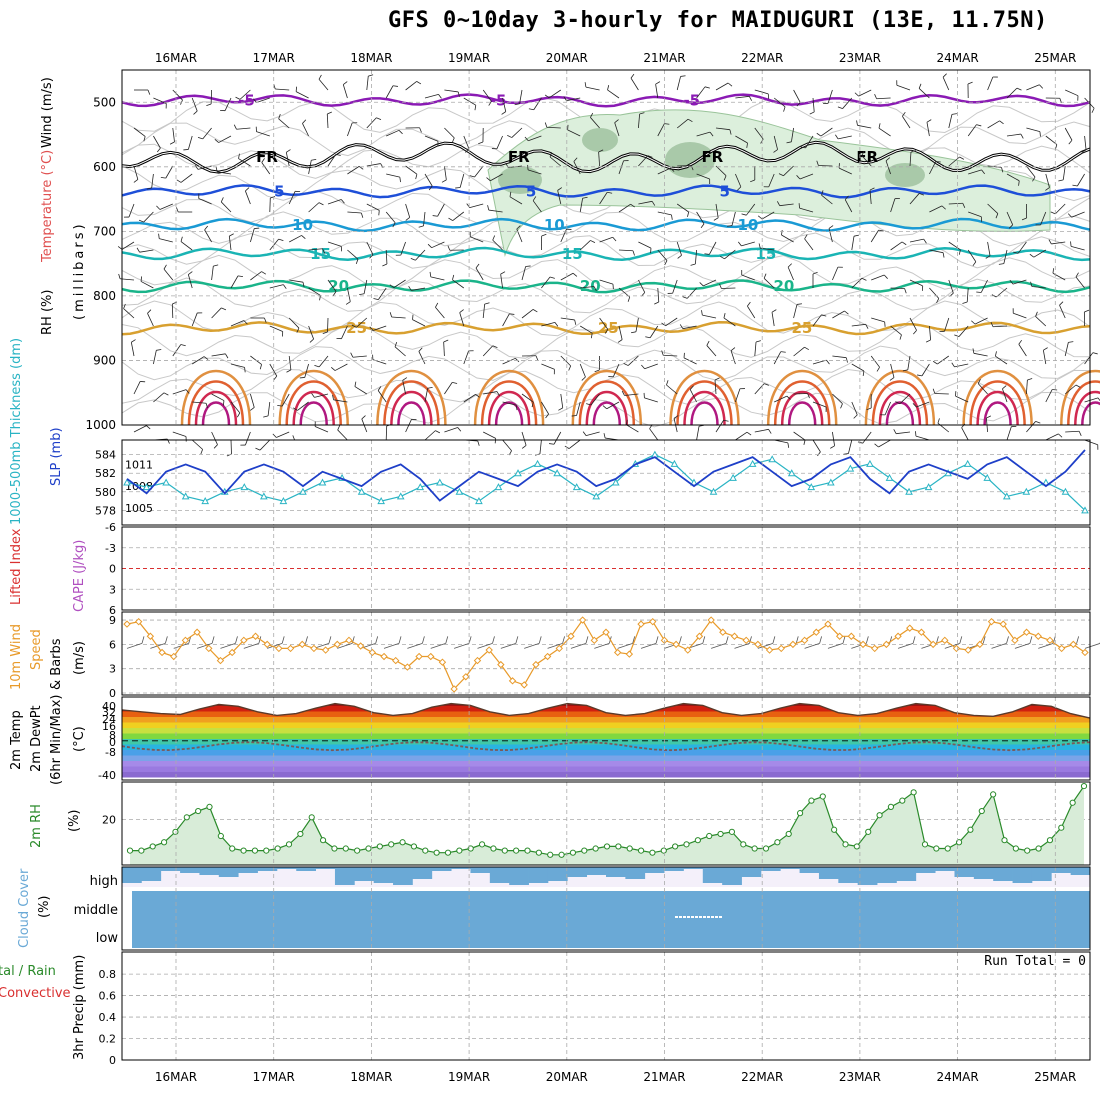 The height and width of the screenshot is (1100, 1100). Describe the element at coordinates (139, 464) in the screenshot. I see `ytick-slp: 1011` at that location.